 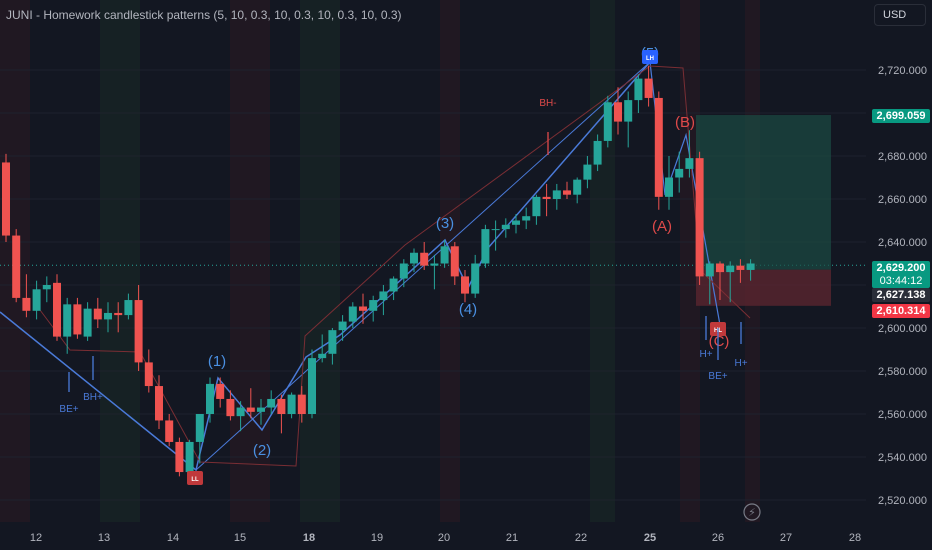 What do you see at coordinates (662, 226) in the screenshot?
I see `wave-a-label: (A)` at bounding box center [662, 226].